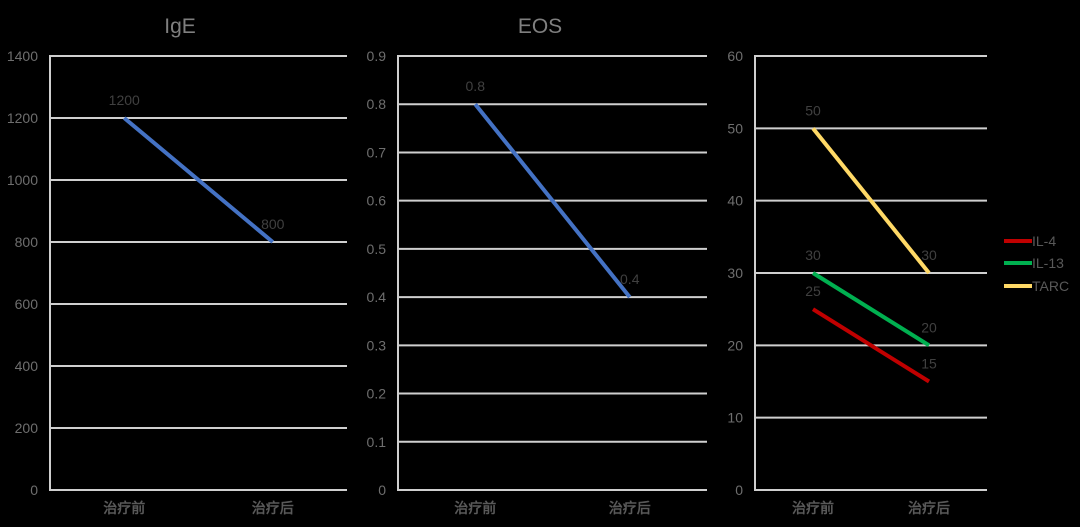 The height and width of the screenshot is (527, 1080). What do you see at coordinates (813, 291) in the screenshot?
I see `data-label: 25` at bounding box center [813, 291].